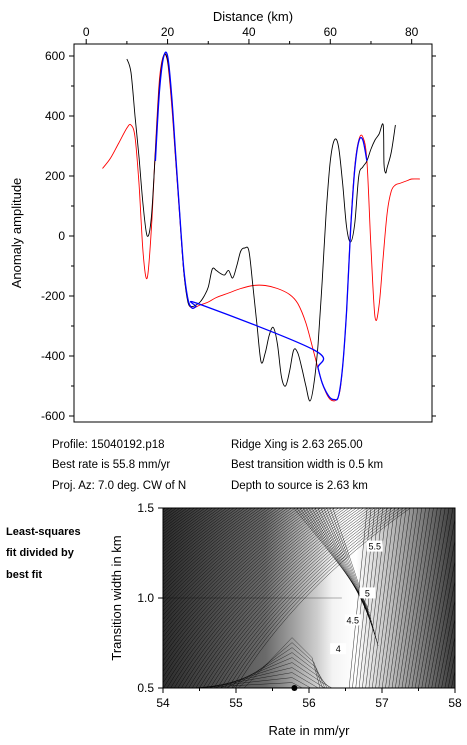 The height and width of the screenshot is (745, 467). What do you see at coordinates (145, 508) in the screenshot?
I see `transition-tick-label: 1.5` at bounding box center [145, 508].